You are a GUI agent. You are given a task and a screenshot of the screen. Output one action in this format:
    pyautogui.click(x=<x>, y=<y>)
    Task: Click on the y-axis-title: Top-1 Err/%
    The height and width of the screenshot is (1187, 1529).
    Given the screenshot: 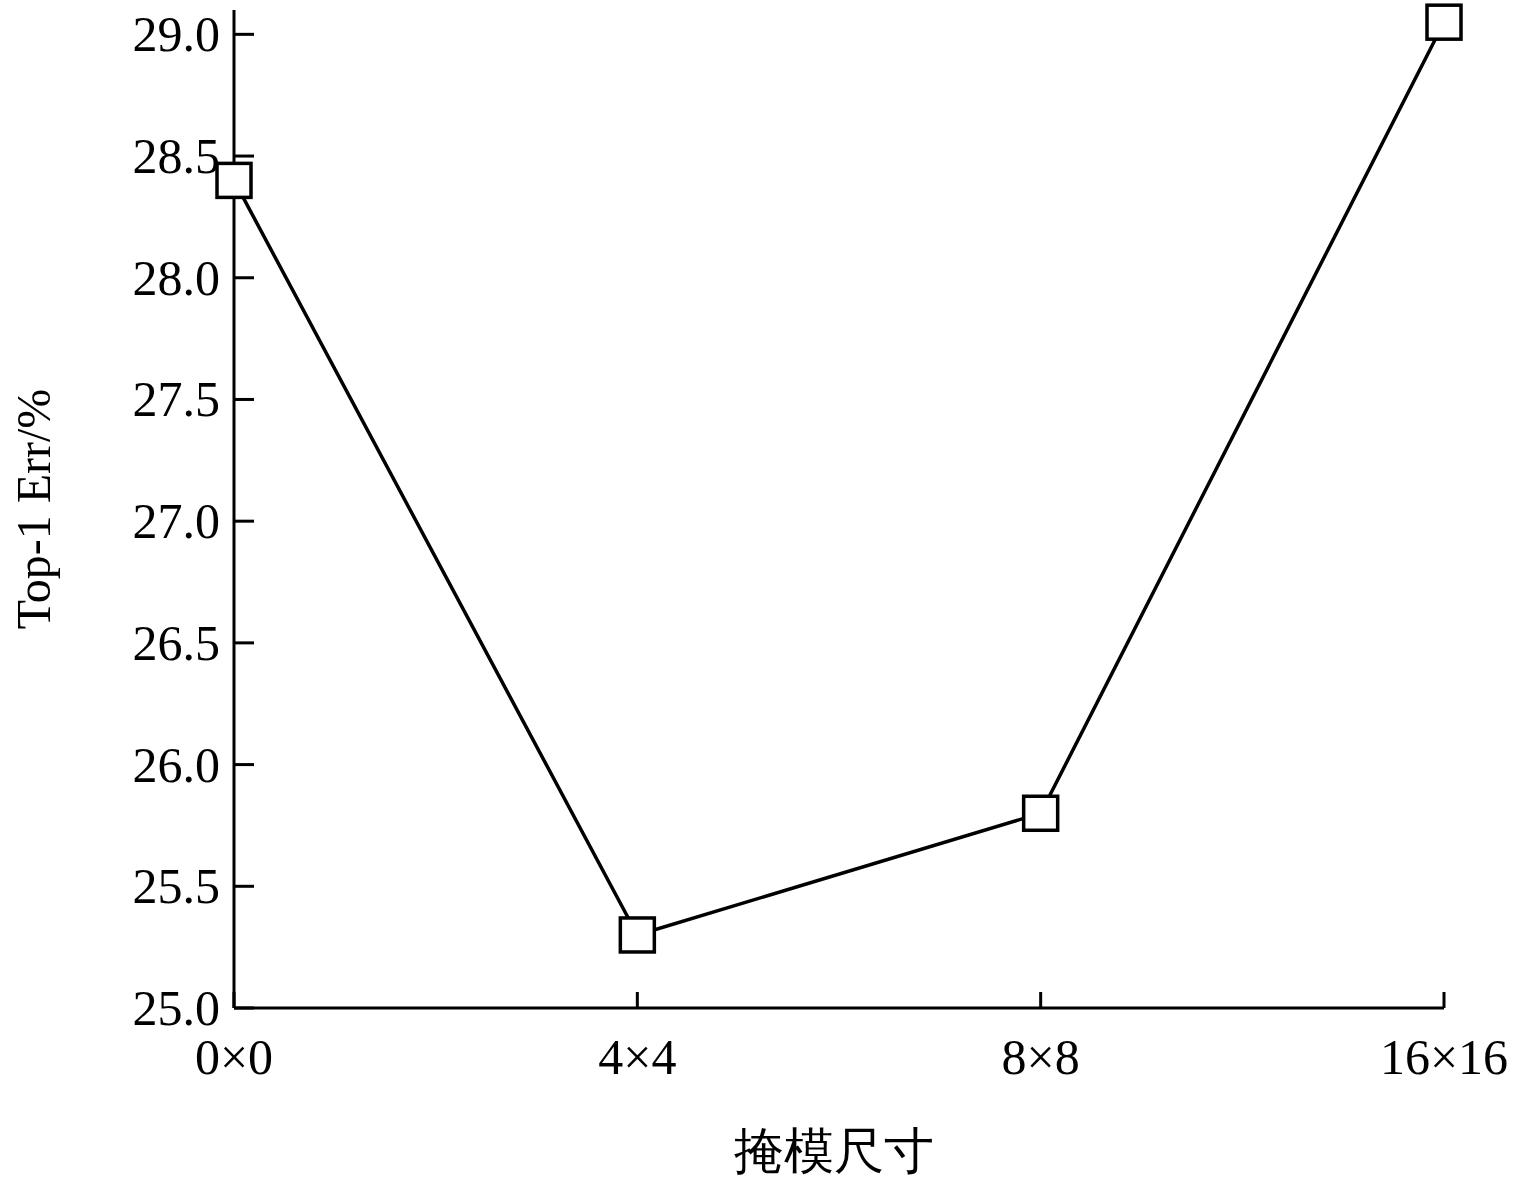 What is the action you would take?
    pyautogui.click(x=33, y=509)
    